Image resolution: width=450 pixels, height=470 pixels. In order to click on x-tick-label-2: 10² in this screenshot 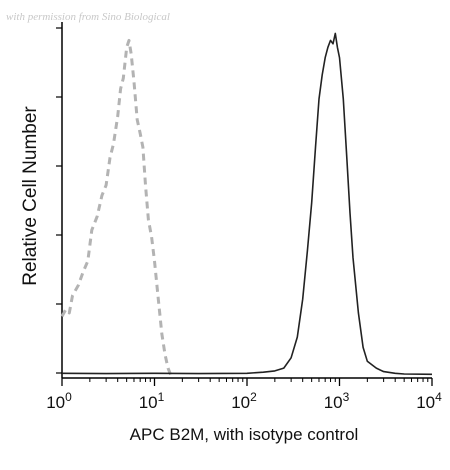, I will do `click(244, 401)`.